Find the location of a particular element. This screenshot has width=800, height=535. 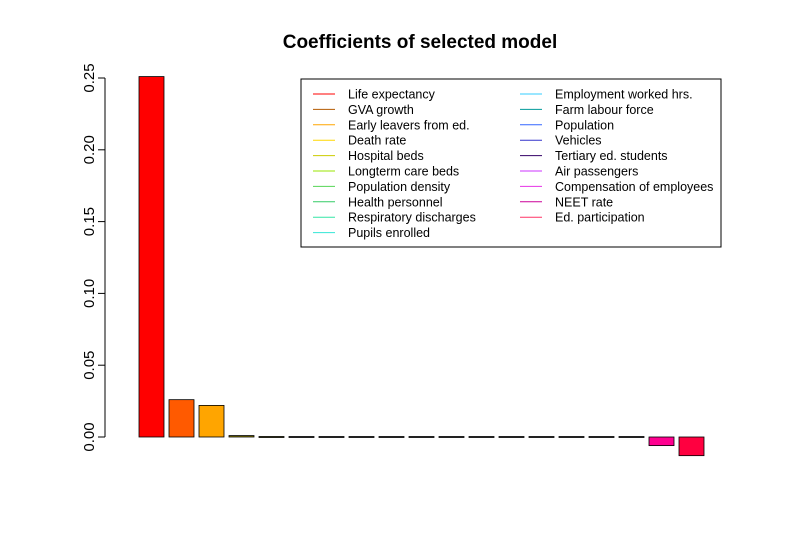

legend-entry: Population density is located at coordinates (399, 187).